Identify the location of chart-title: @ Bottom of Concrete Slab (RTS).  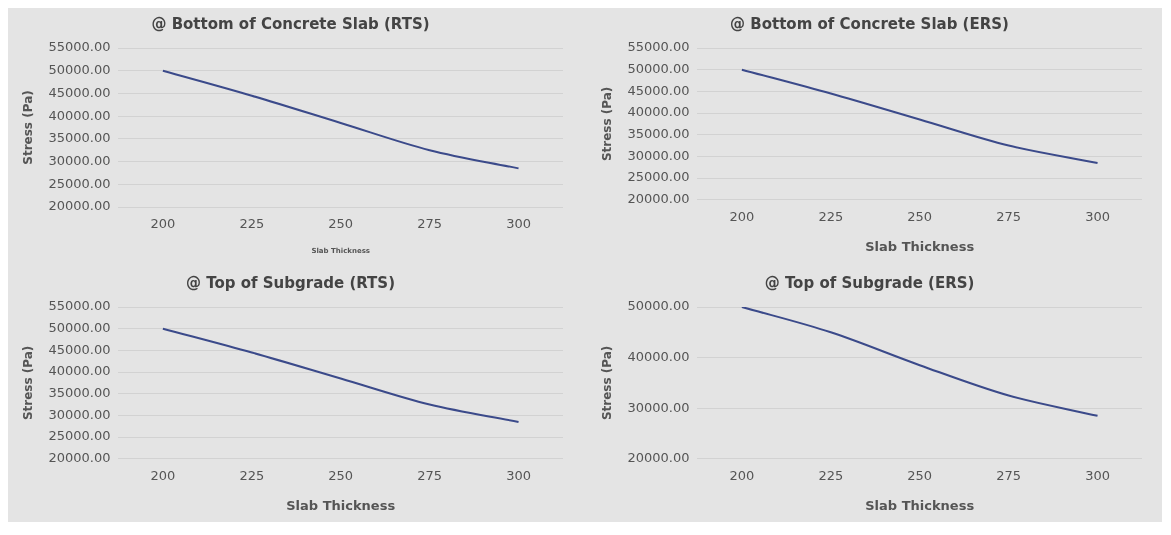
(290, 23).